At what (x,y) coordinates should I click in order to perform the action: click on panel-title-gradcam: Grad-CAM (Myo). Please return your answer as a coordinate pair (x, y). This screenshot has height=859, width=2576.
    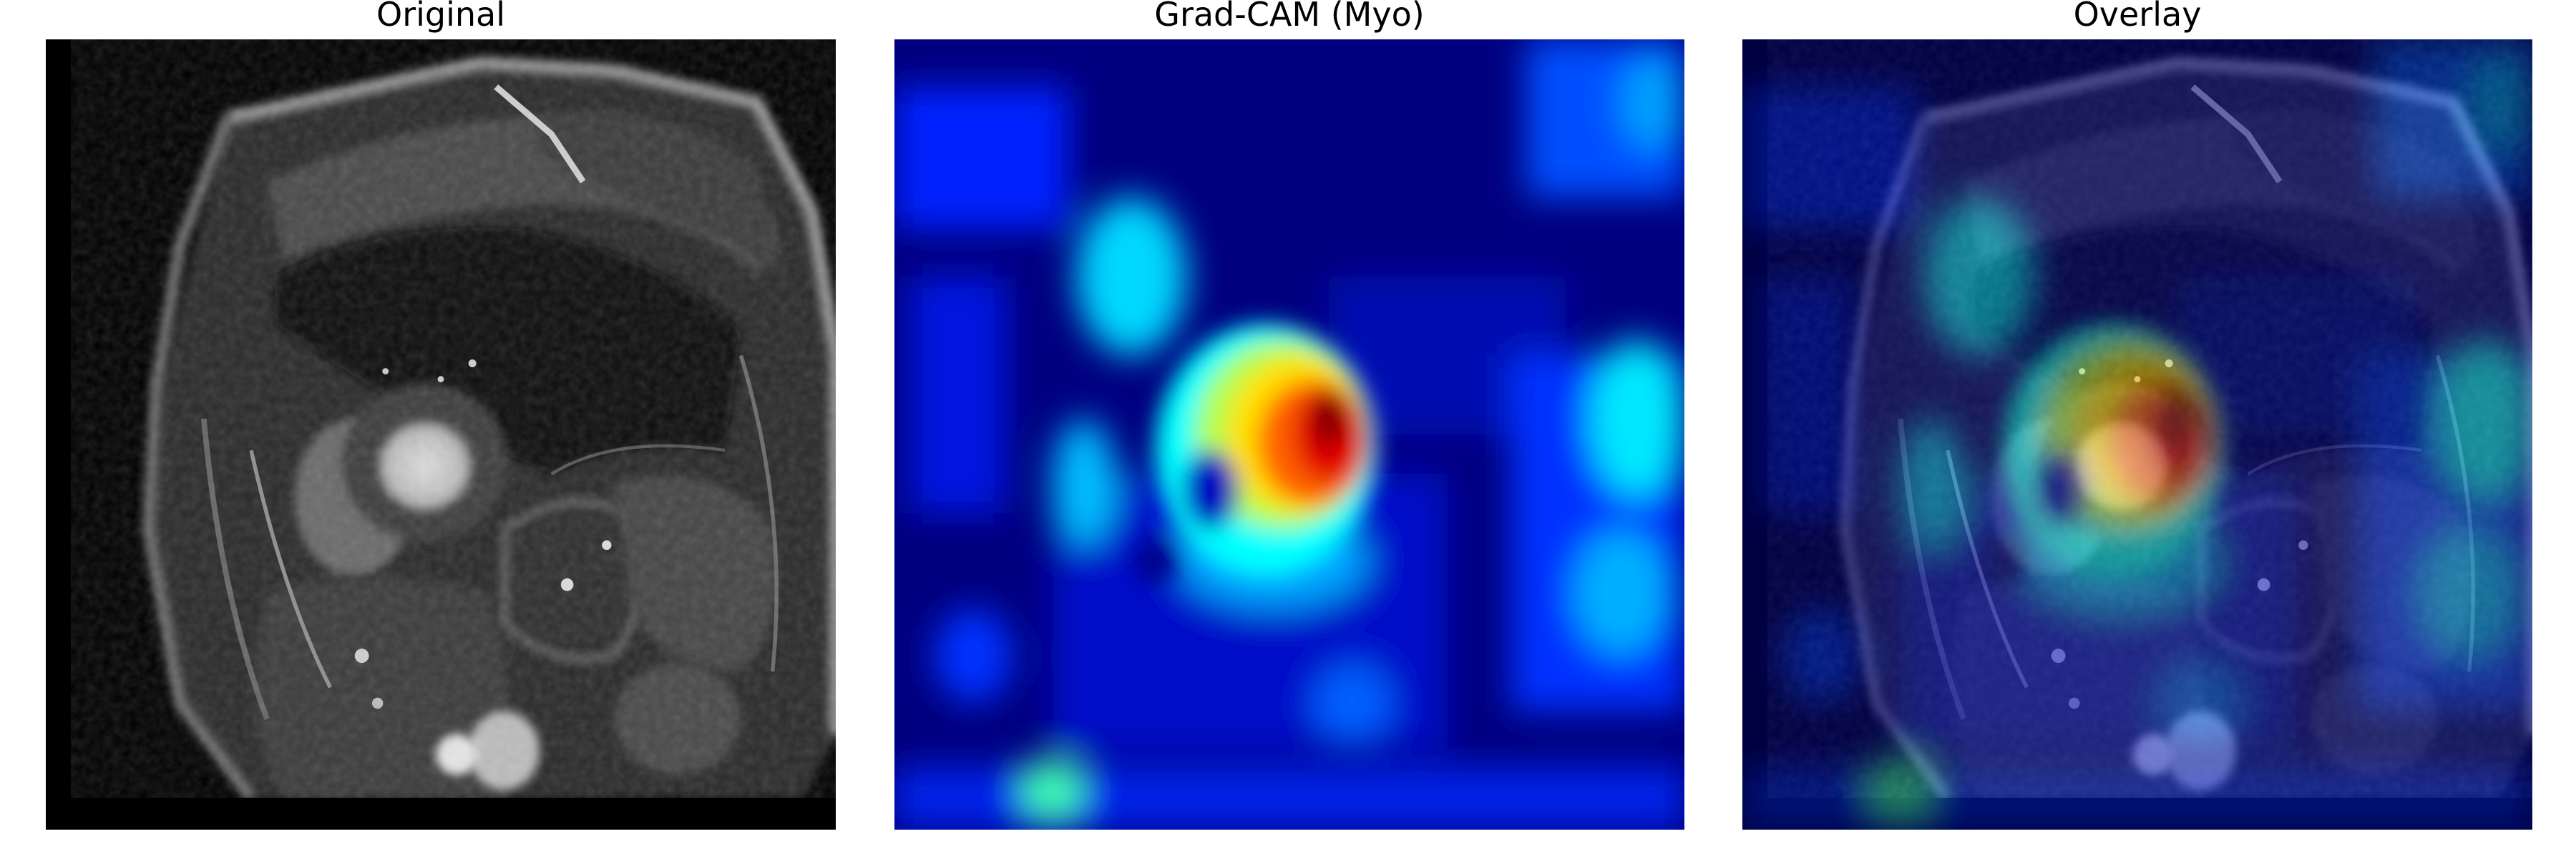
    Looking at the image, I should click on (1289, 17).